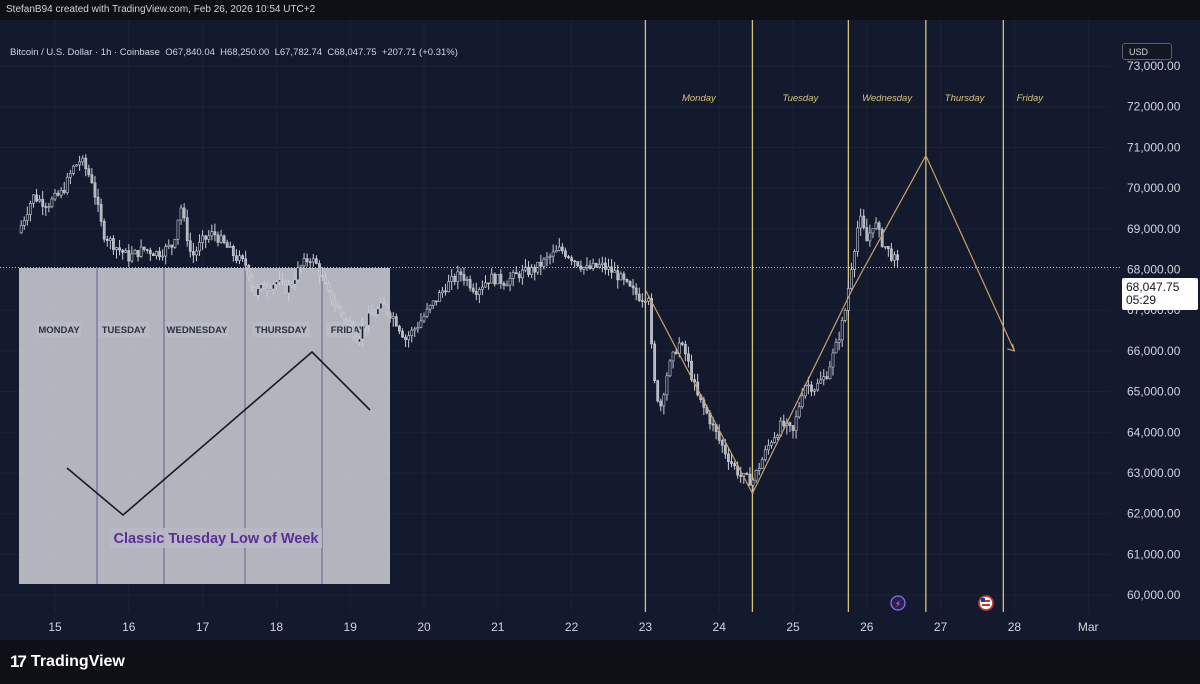 The image size is (1200, 684). I want to click on time-tick-label: 15, so click(55, 627).